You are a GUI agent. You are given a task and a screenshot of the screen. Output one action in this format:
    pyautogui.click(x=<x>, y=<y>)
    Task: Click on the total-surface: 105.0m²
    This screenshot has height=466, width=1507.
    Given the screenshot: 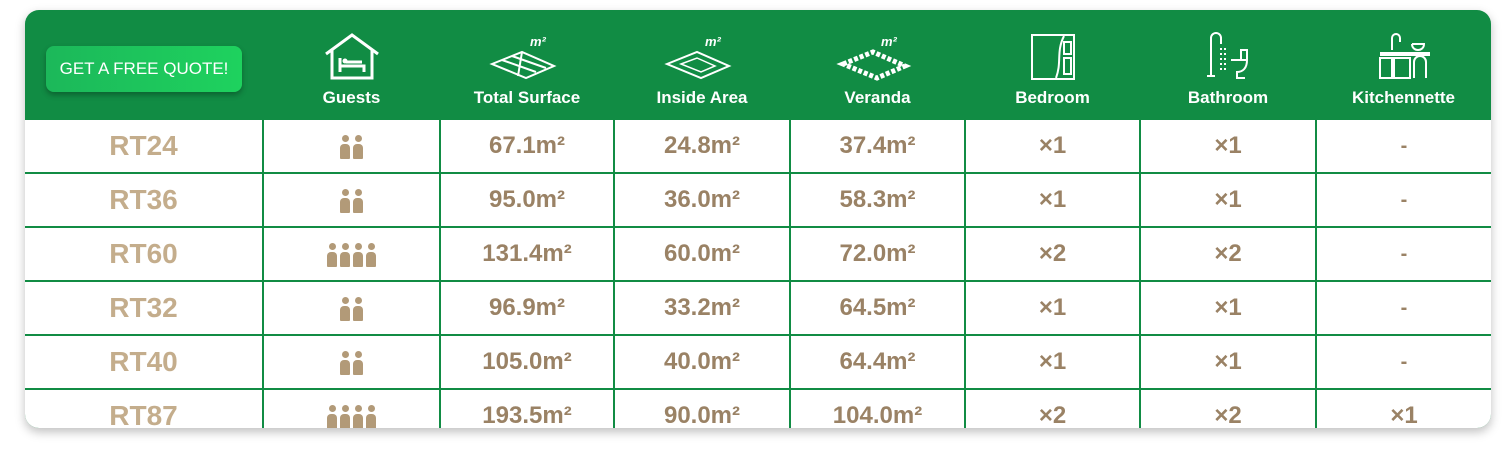 What is the action you would take?
    pyautogui.click(x=527, y=362)
    